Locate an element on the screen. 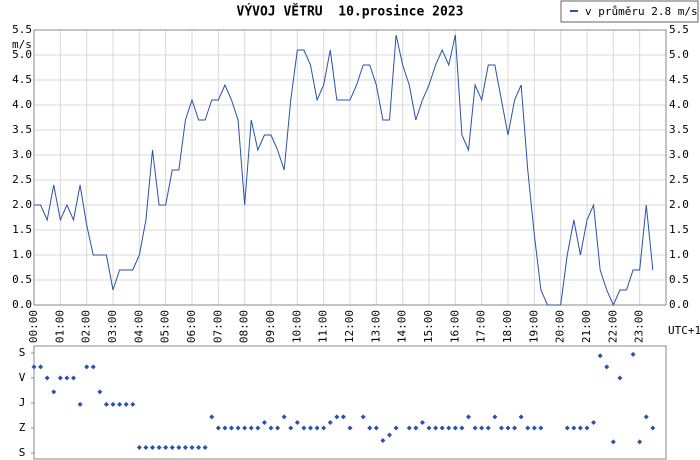  y-tick-label: 3.5 is located at coordinates (22, 129).